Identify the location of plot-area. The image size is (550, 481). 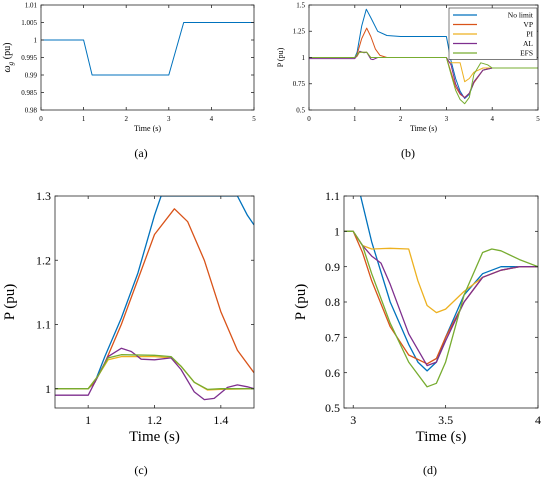
(147, 57).